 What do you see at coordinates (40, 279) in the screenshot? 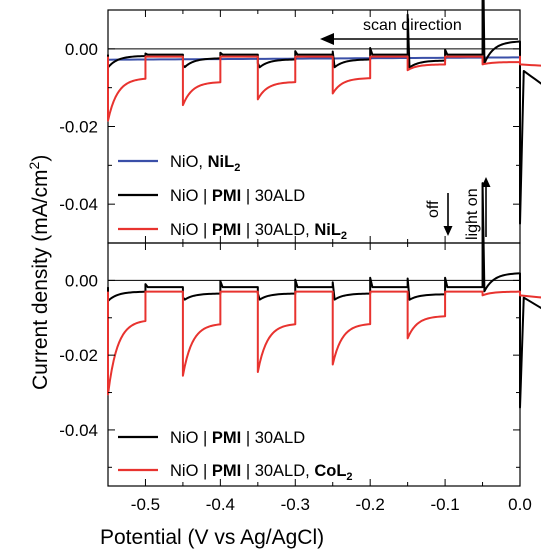
I see `y-axis-title-main: Current density (mA/cm` at bounding box center [40, 279].